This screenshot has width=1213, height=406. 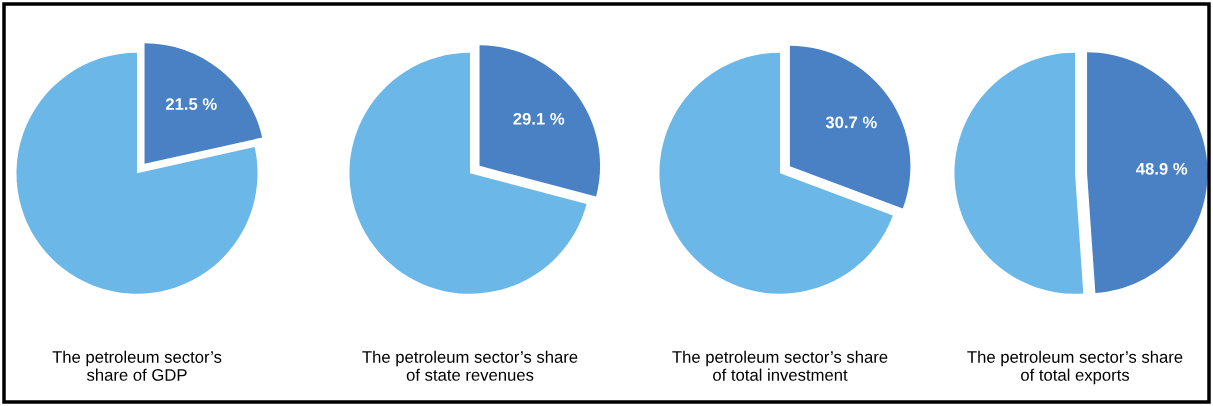 I want to click on data-label: 30.7 %, so click(x=851, y=122).